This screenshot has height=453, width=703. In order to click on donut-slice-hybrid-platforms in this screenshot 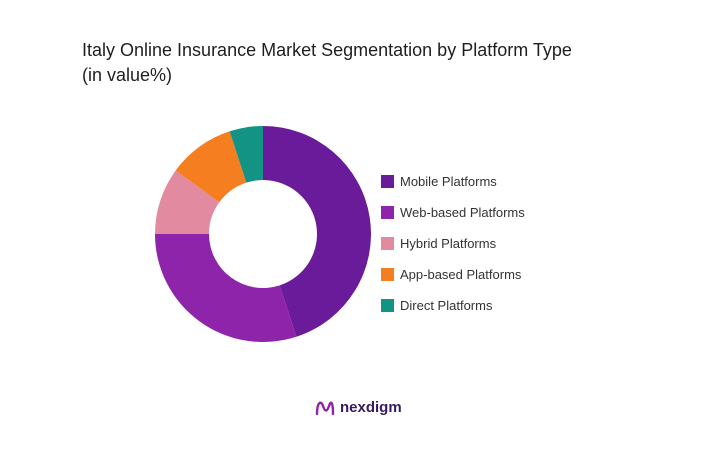, I will do `click(187, 202)`.